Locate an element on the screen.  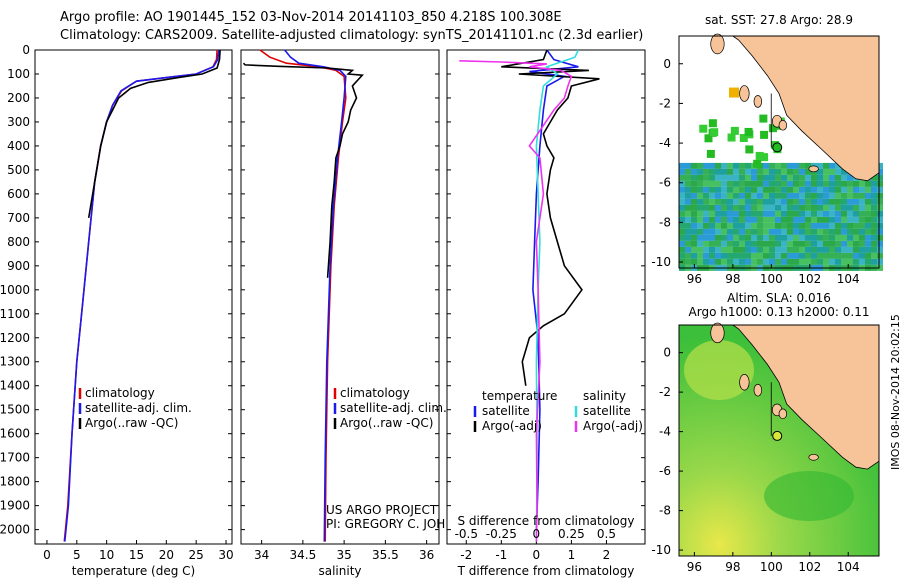
s-tick-label: 0.5 is located at coordinates (606, 534).